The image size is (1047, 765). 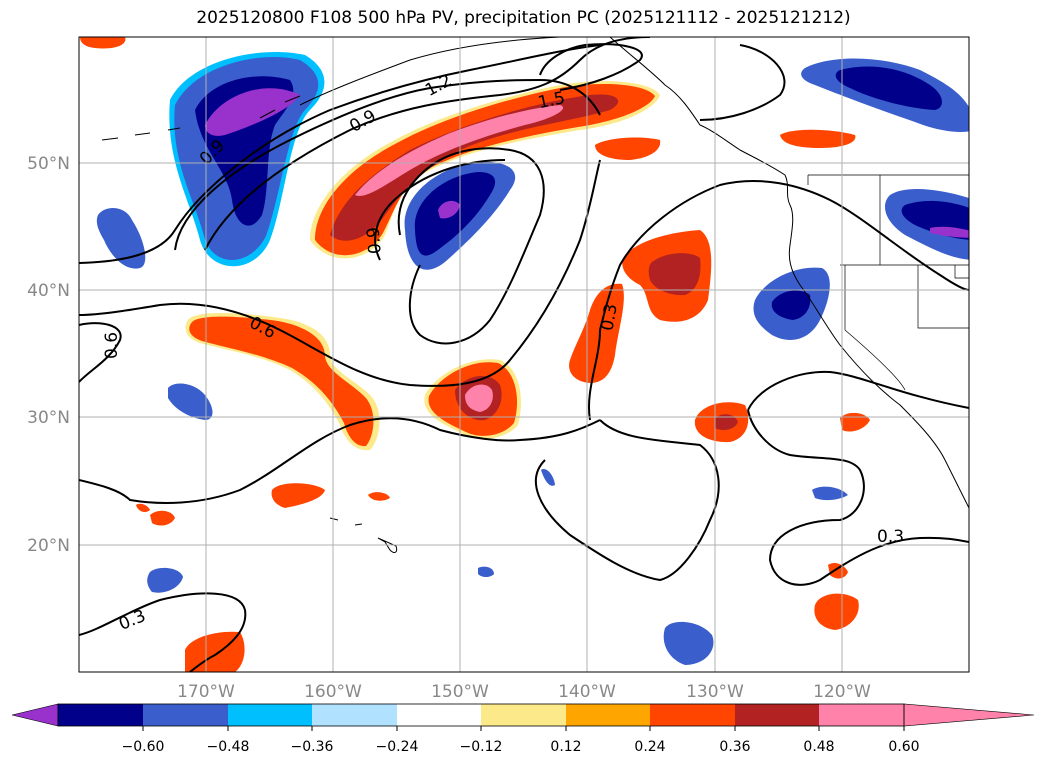 What do you see at coordinates (121, 238) in the screenshot?
I see `precip-negative-west` at bounding box center [121, 238].